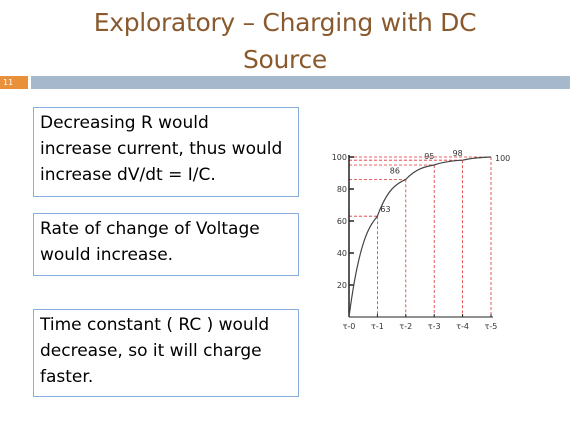  I want to click on x-tick-label: τ-4, so click(462, 326).